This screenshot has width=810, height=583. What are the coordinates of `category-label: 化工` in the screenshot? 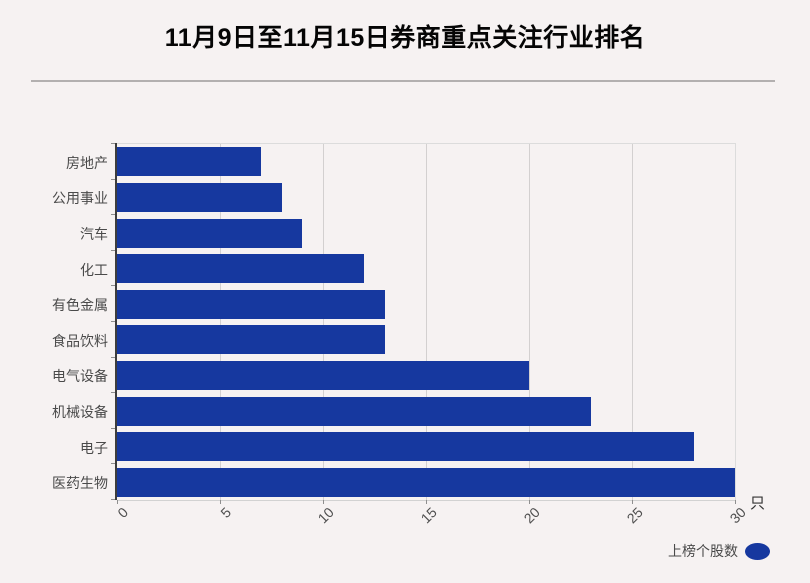 It's located at (94, 269).